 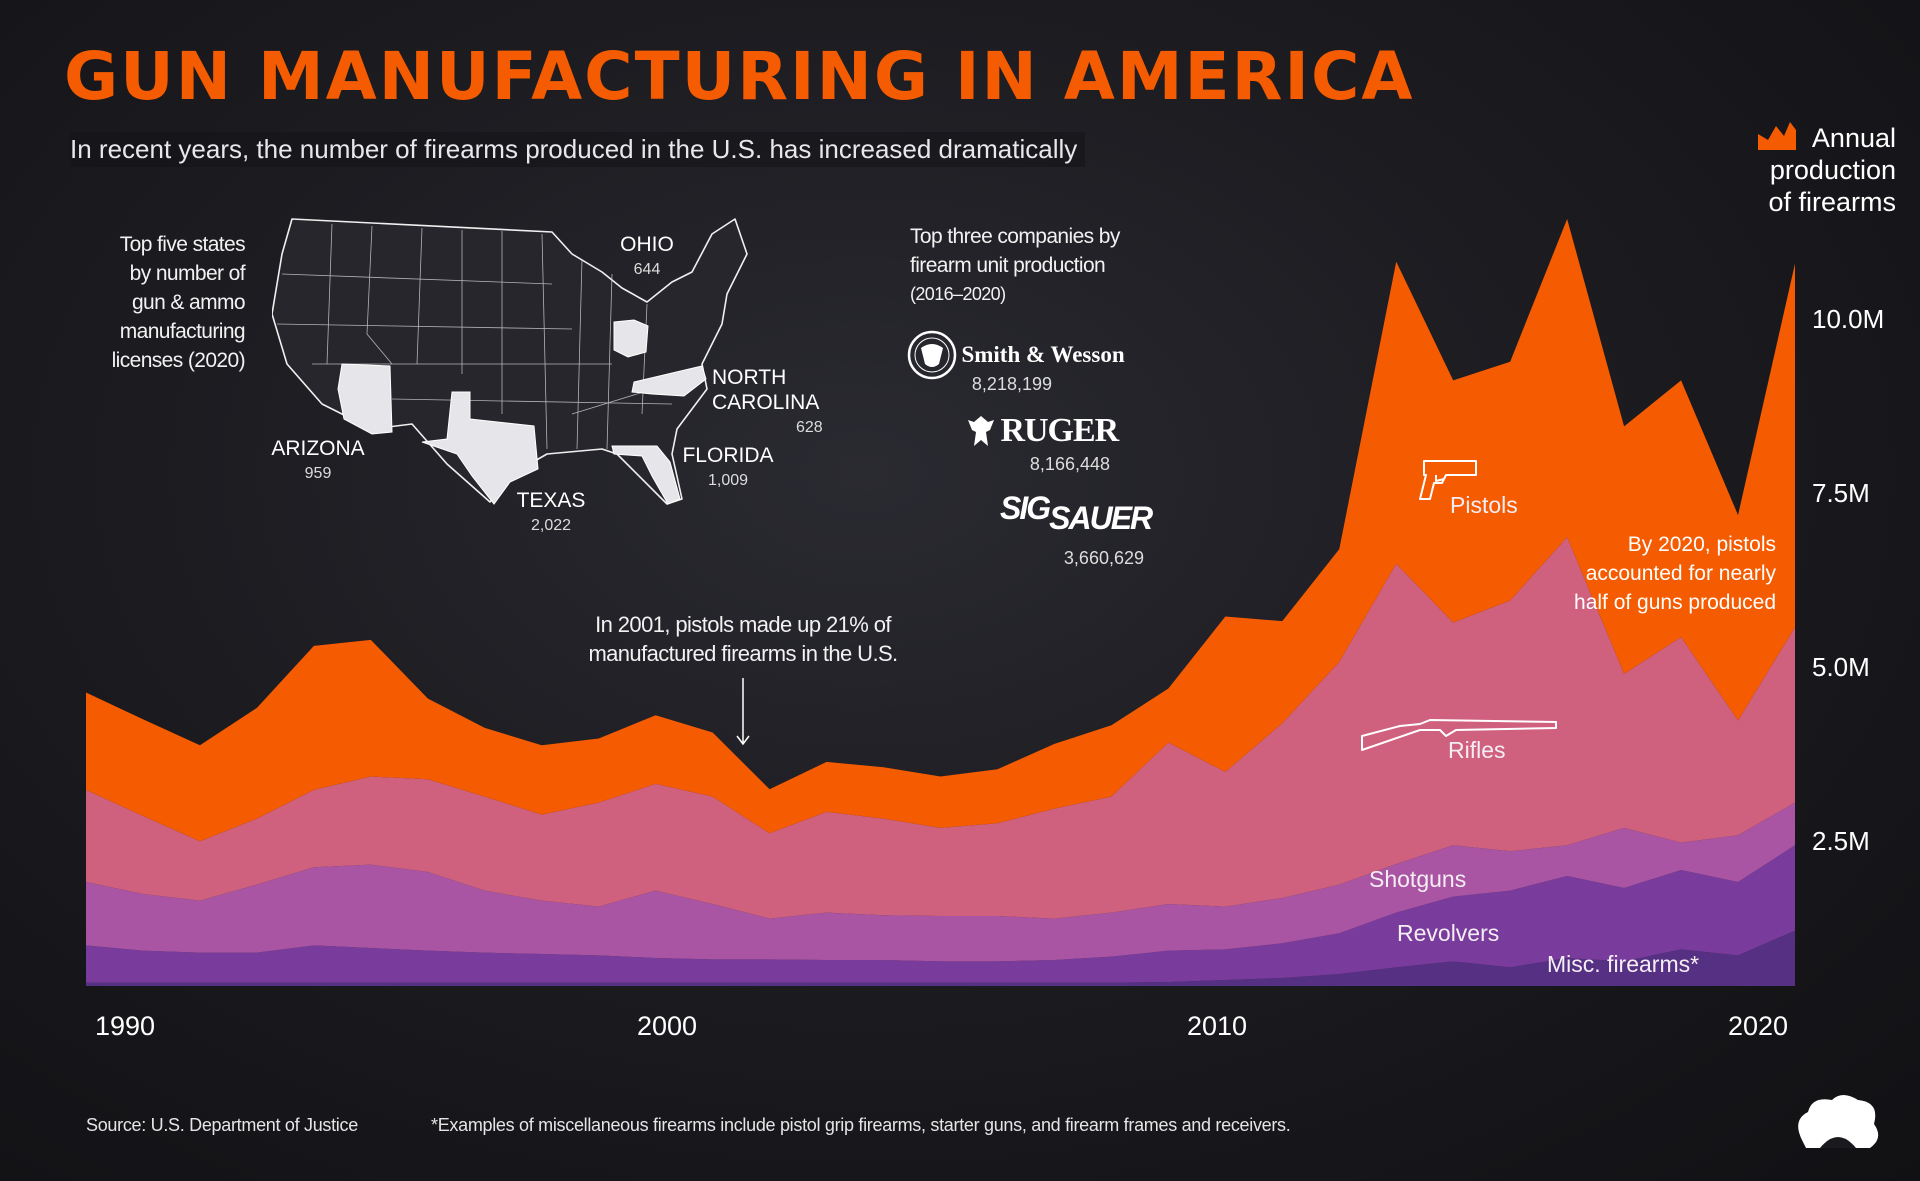 What do you see at coordinates (1477, 750) in the screenshot?
I see `series-label-rifles: Rifles` at bounding box center [1477, 750].